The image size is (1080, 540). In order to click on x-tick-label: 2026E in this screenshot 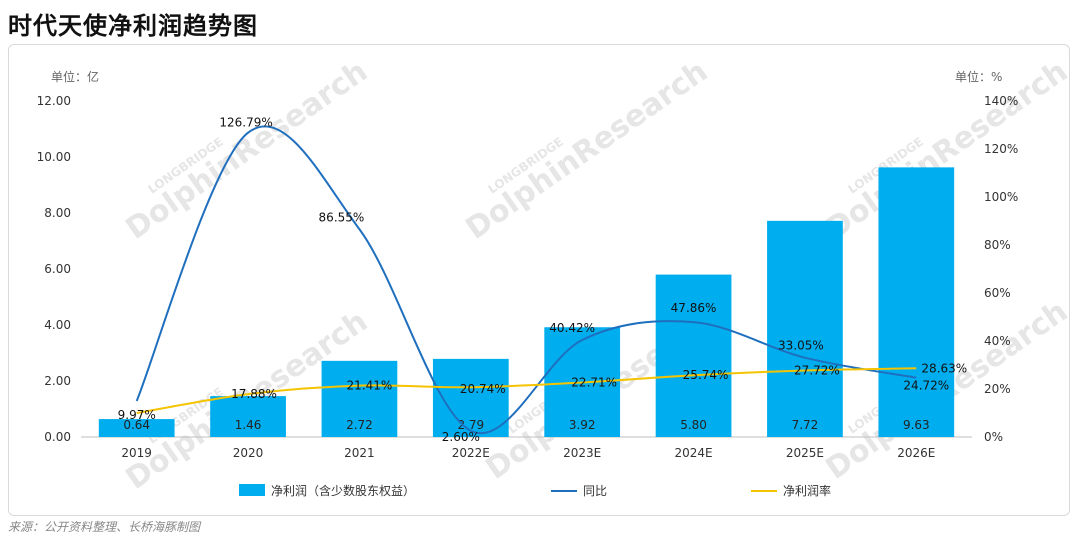, I will do `click(916, 453)`.